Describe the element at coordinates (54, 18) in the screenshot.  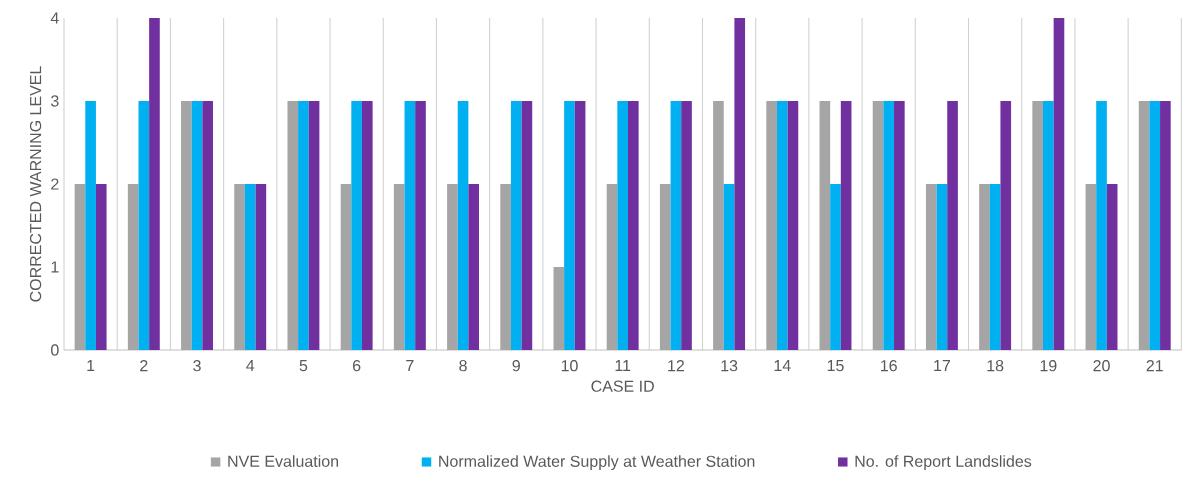
I see `y-tick-label: 4` at that location.